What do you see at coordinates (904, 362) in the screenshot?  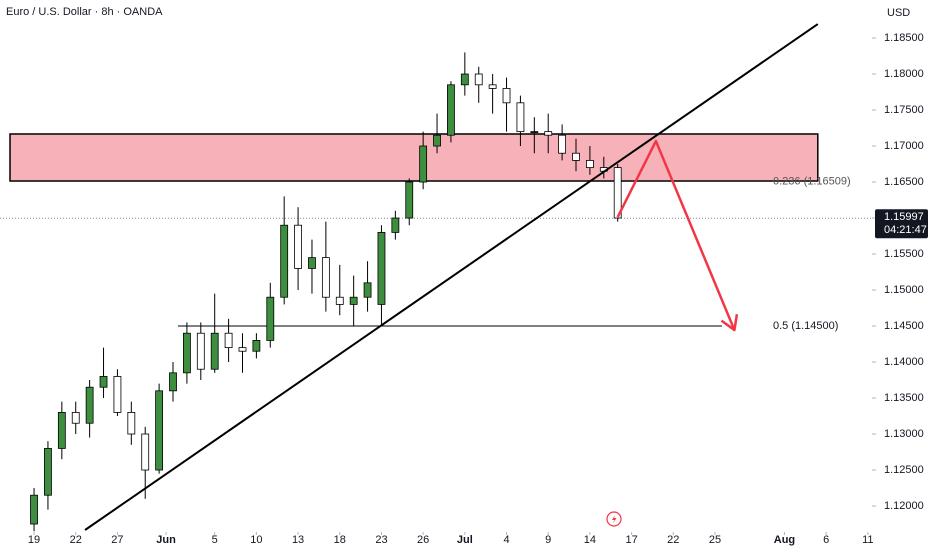 I see `y-tick-label: 1.14000` at bounding box center [904, 362].